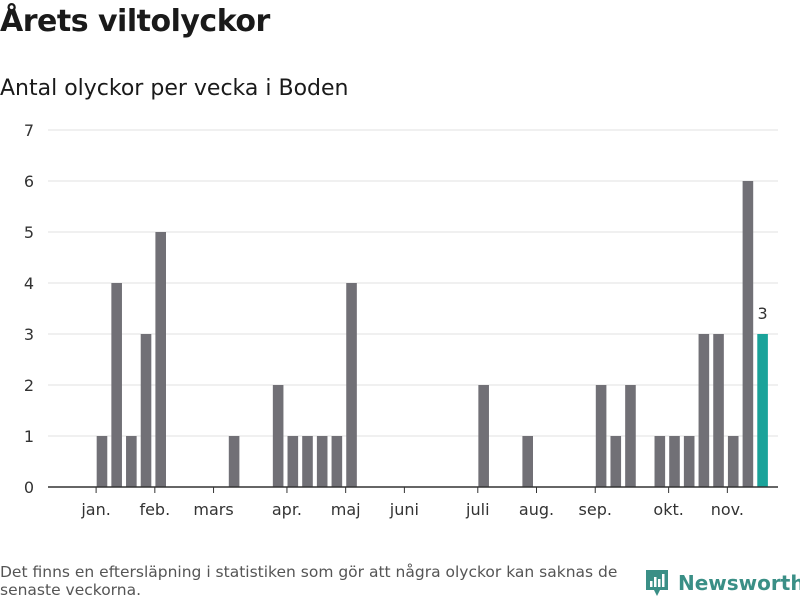  I want to click on x-tick-label: juli, so click(477, 509).